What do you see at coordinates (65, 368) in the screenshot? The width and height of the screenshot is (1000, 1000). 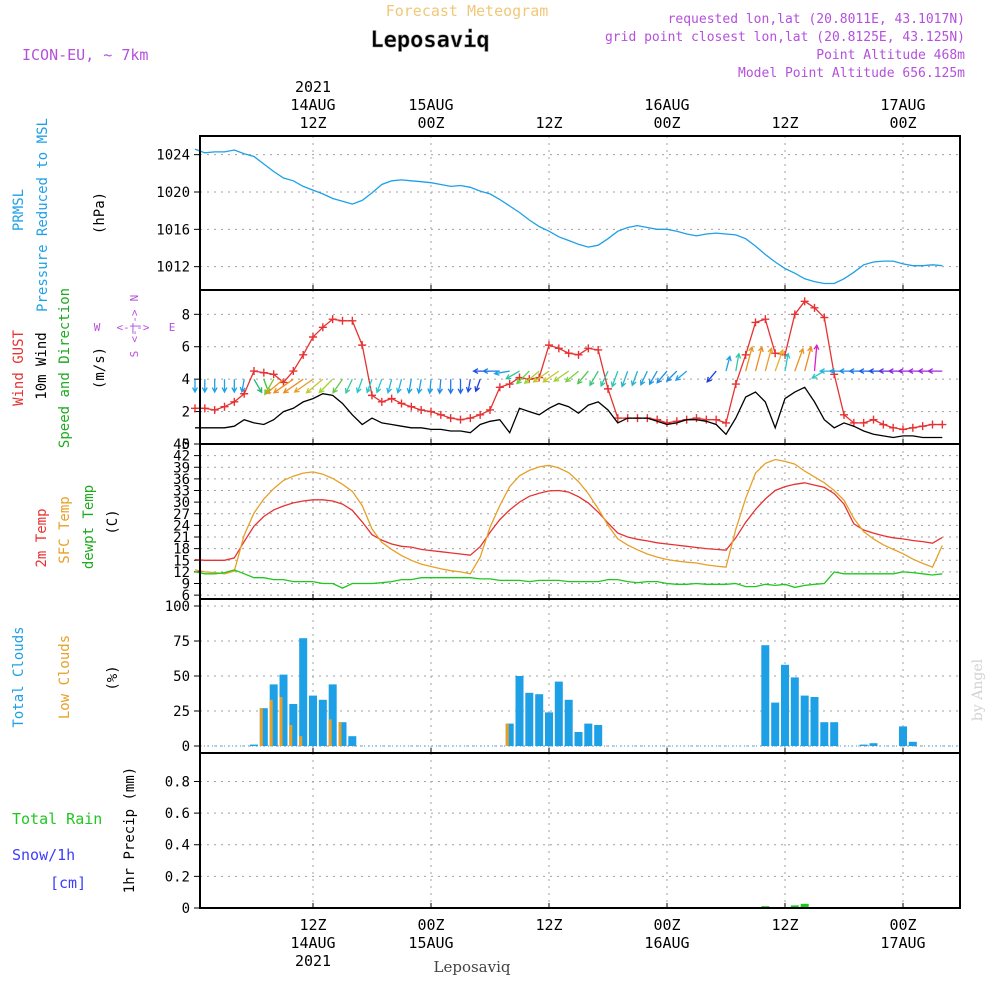 I see `wind-direction-label: Speed and Direction` at bounding box center [65, 368].